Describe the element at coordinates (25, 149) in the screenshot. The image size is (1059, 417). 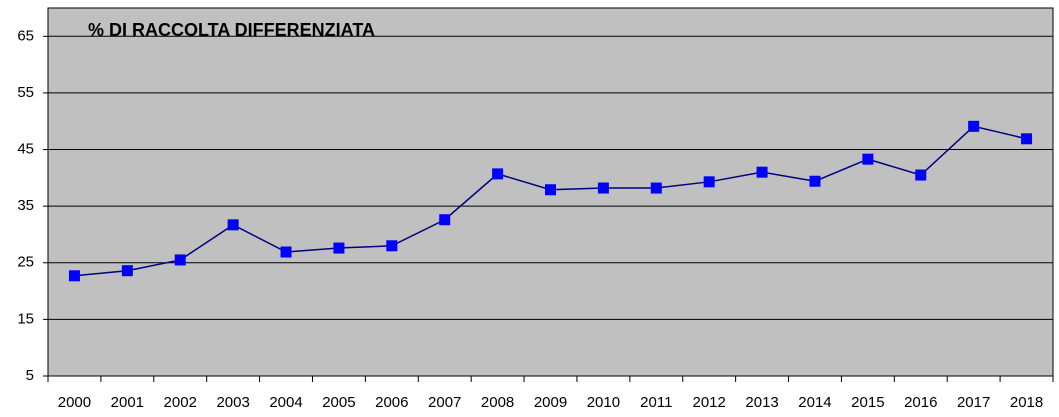
I see `y-tick-label: 45` at that location.